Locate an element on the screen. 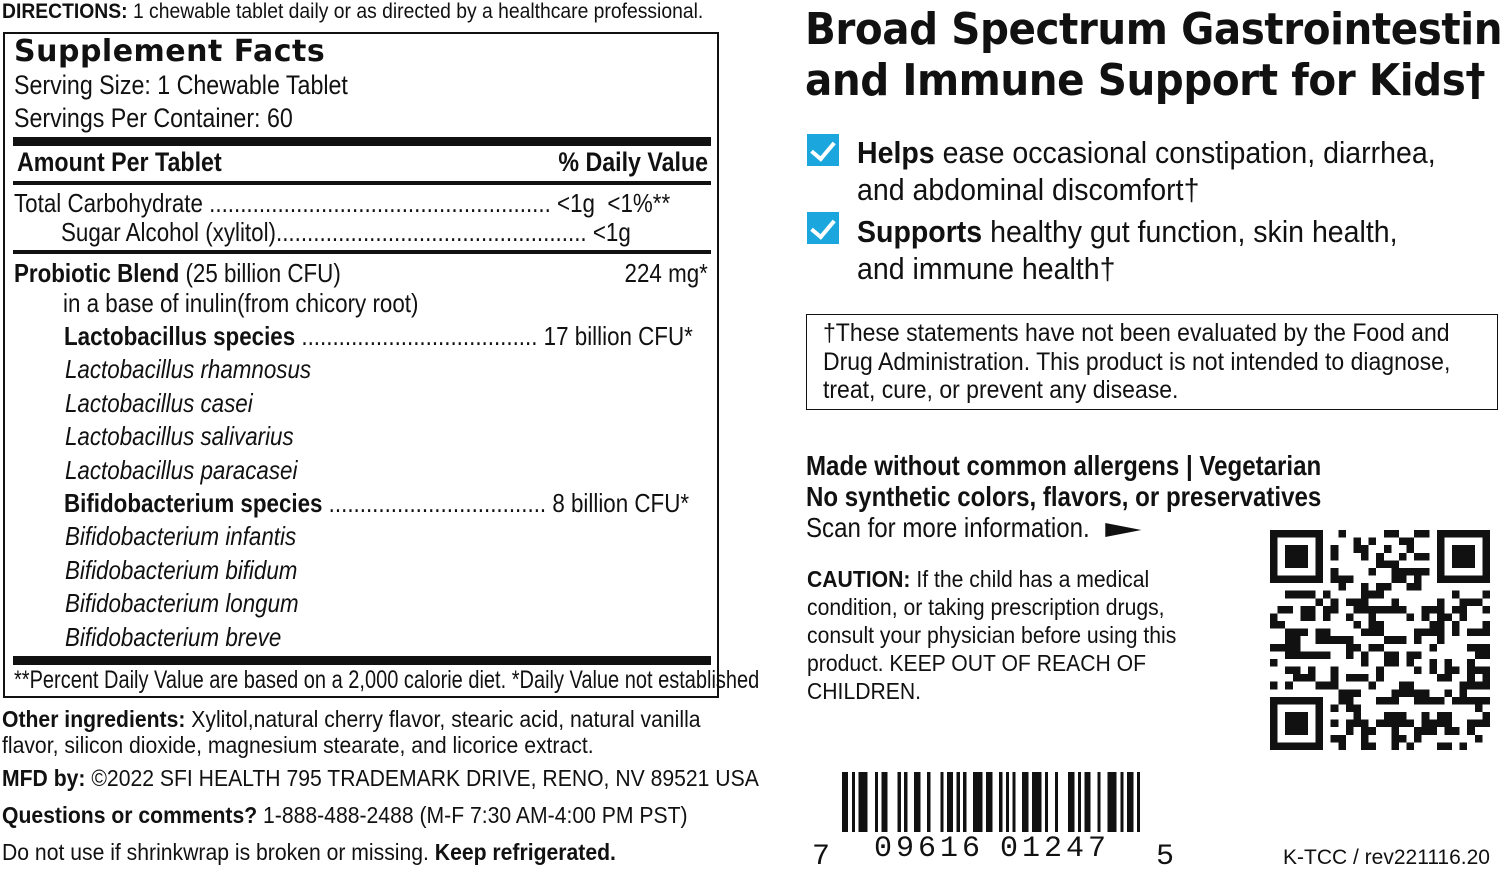 The width and height of the screenshot is (1500, 870). carb-label: Total Carbohydrate is located at coordinates (112, 203).